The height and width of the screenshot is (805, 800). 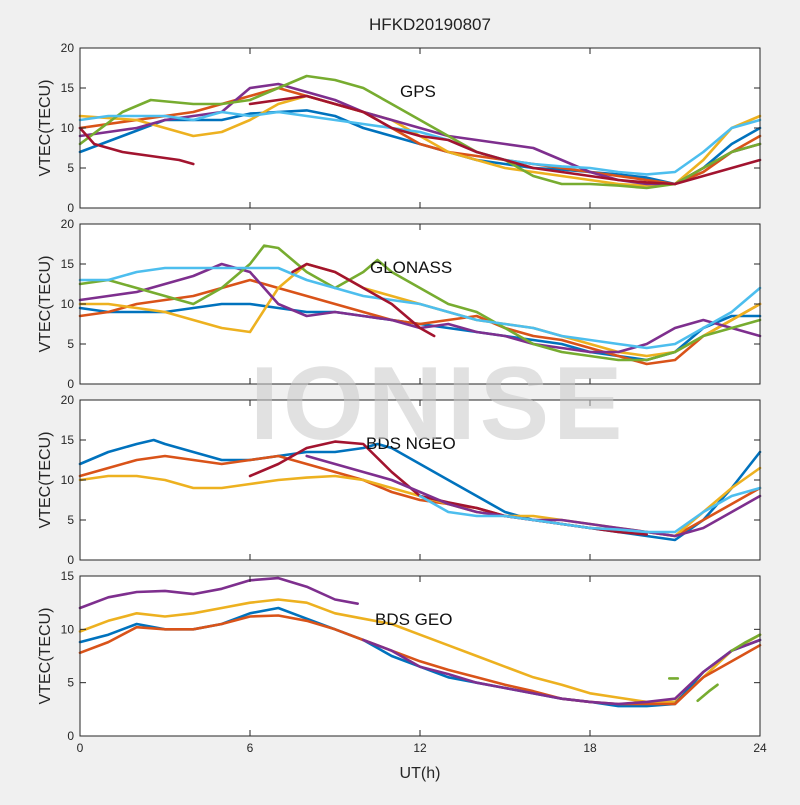 I want to click on panel-annotation: BDS GEO, so click(x=413, y=619).